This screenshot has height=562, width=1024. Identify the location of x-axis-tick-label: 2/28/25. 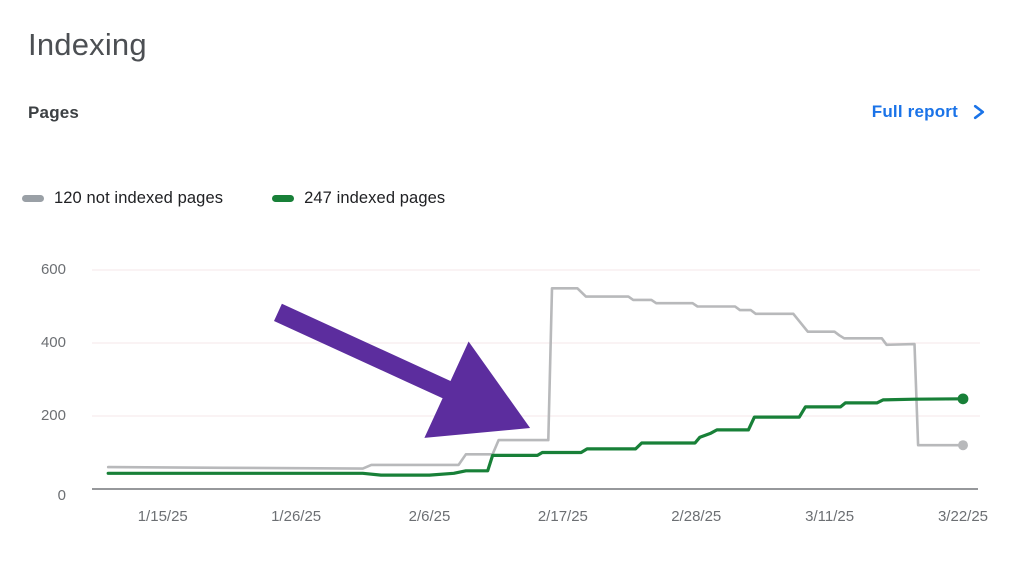
(696, 516).